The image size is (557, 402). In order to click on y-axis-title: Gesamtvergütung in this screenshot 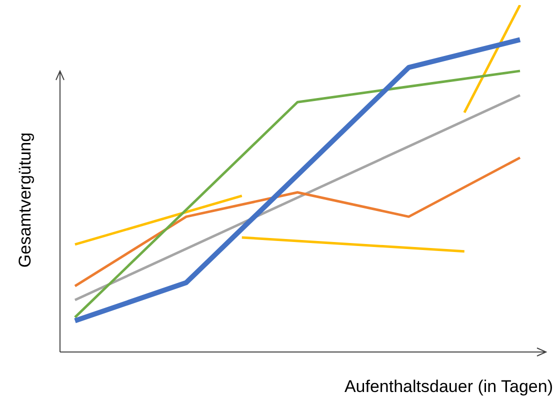, I will do `click(25, 200)`.